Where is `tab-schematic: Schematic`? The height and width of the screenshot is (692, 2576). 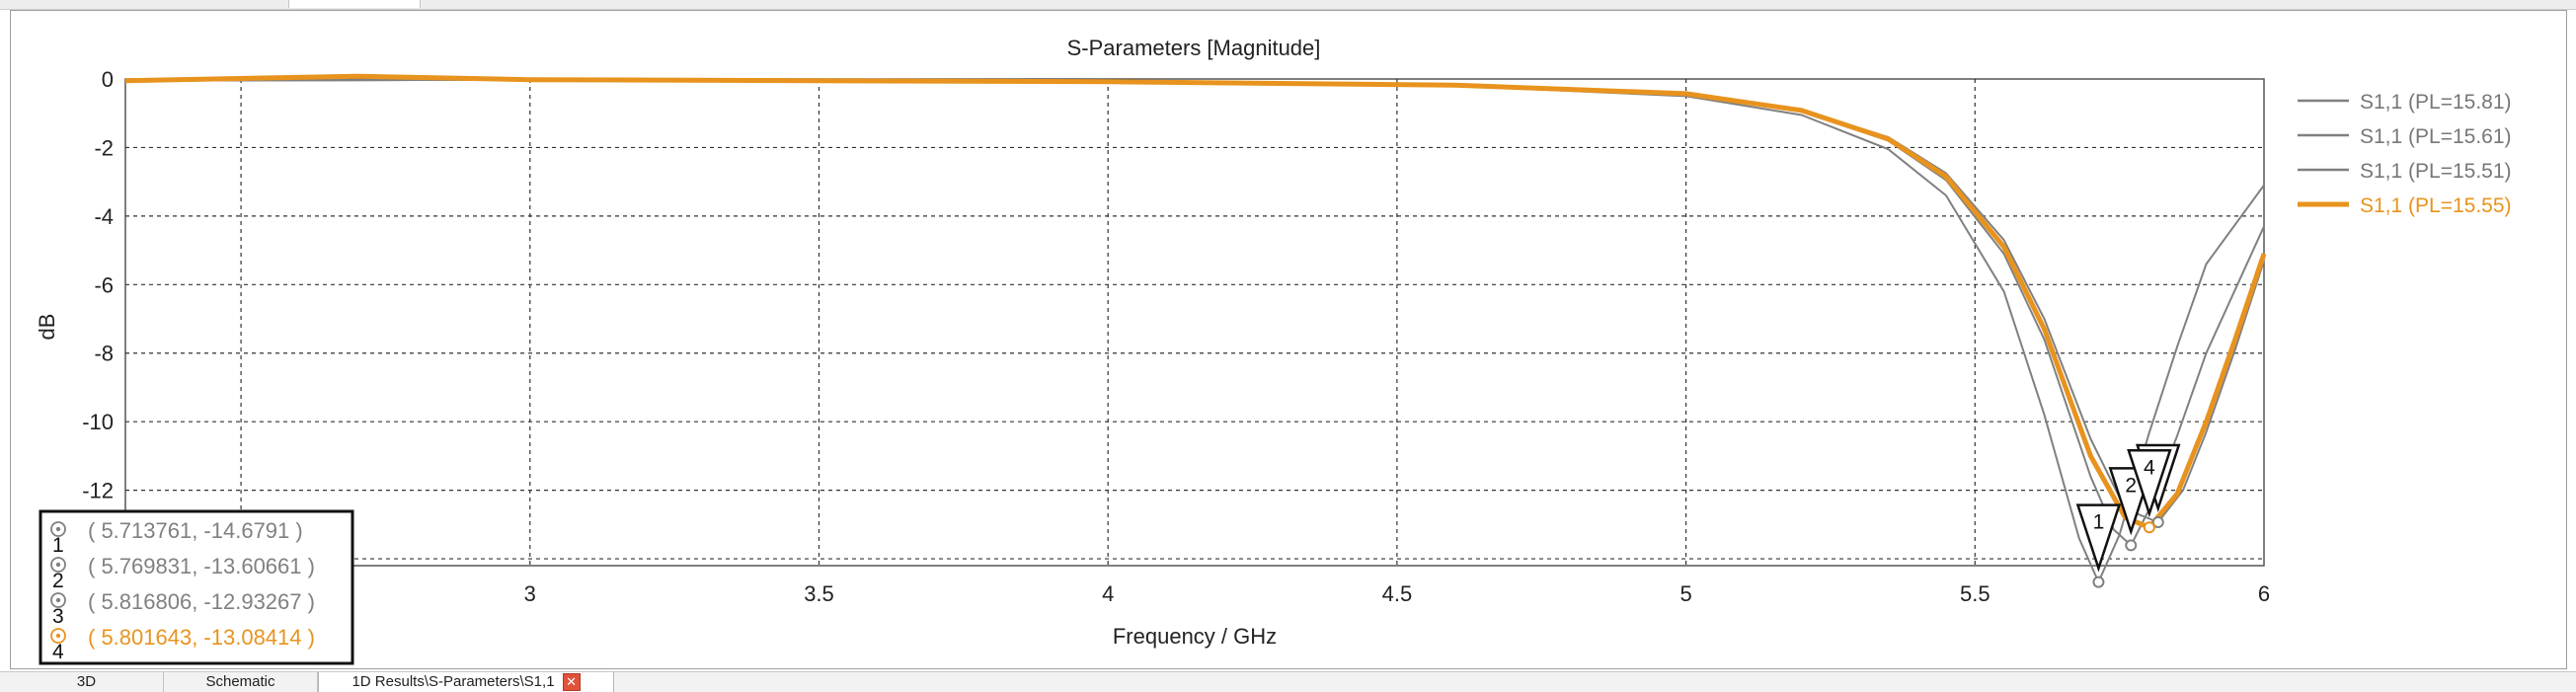 tab-schematic: Schematic is located at coordinates (241, 682).